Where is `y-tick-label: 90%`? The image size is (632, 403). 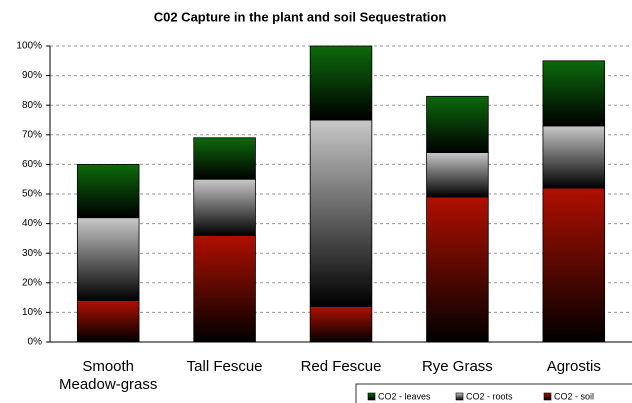
y-tick-label: 90% is located at coordinates (32, 75).